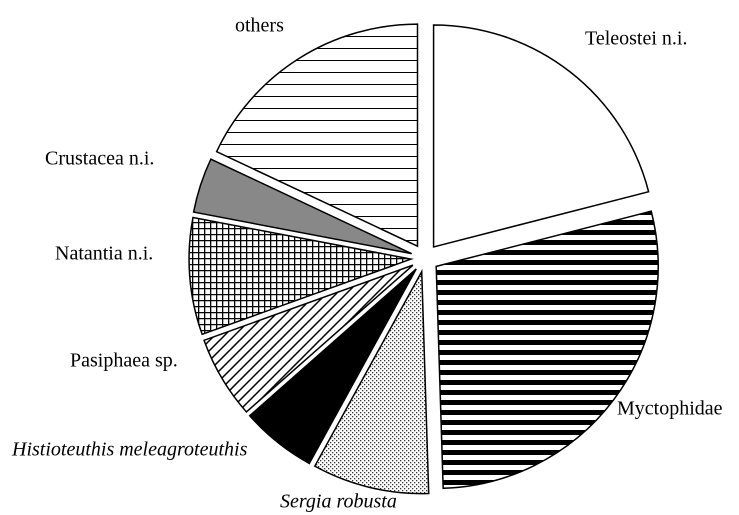 The image size is (739, 515). I want to click on slice-label: Sergia robusta, so click(338, 502).